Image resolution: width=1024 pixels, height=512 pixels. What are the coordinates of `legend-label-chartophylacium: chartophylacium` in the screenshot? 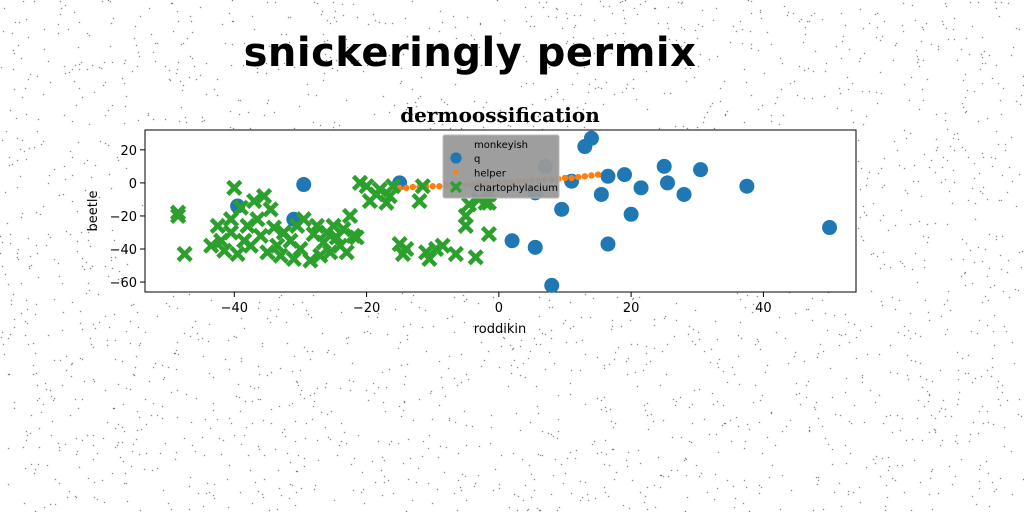 It's located at (516, 188).